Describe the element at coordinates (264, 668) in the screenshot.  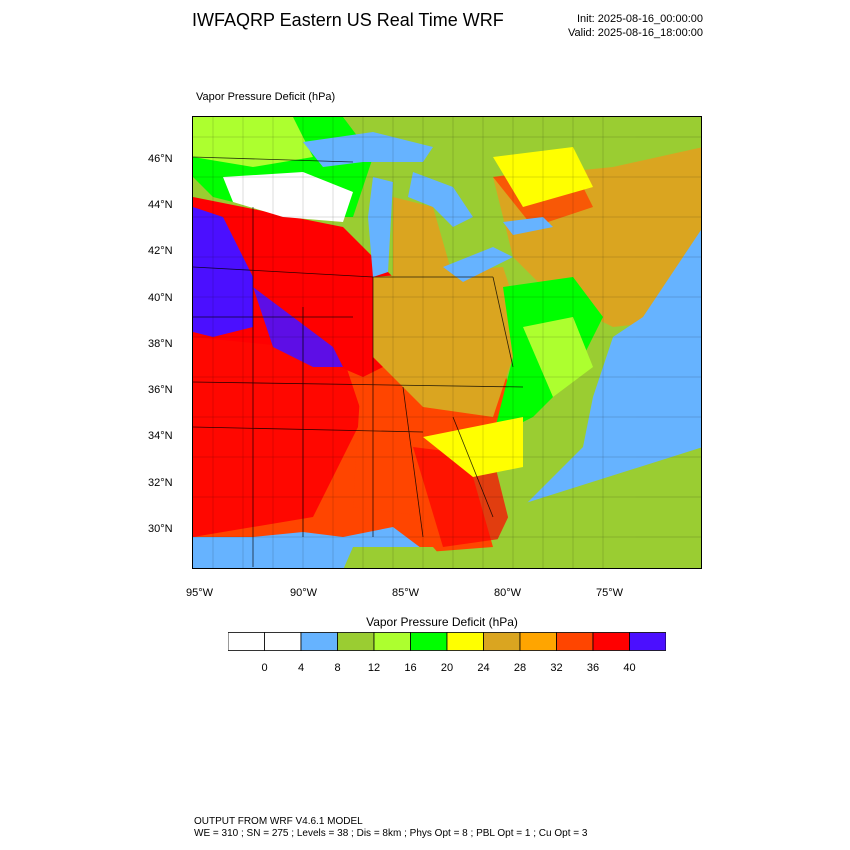
I see `colorbar-tick-label: 0` at that location.